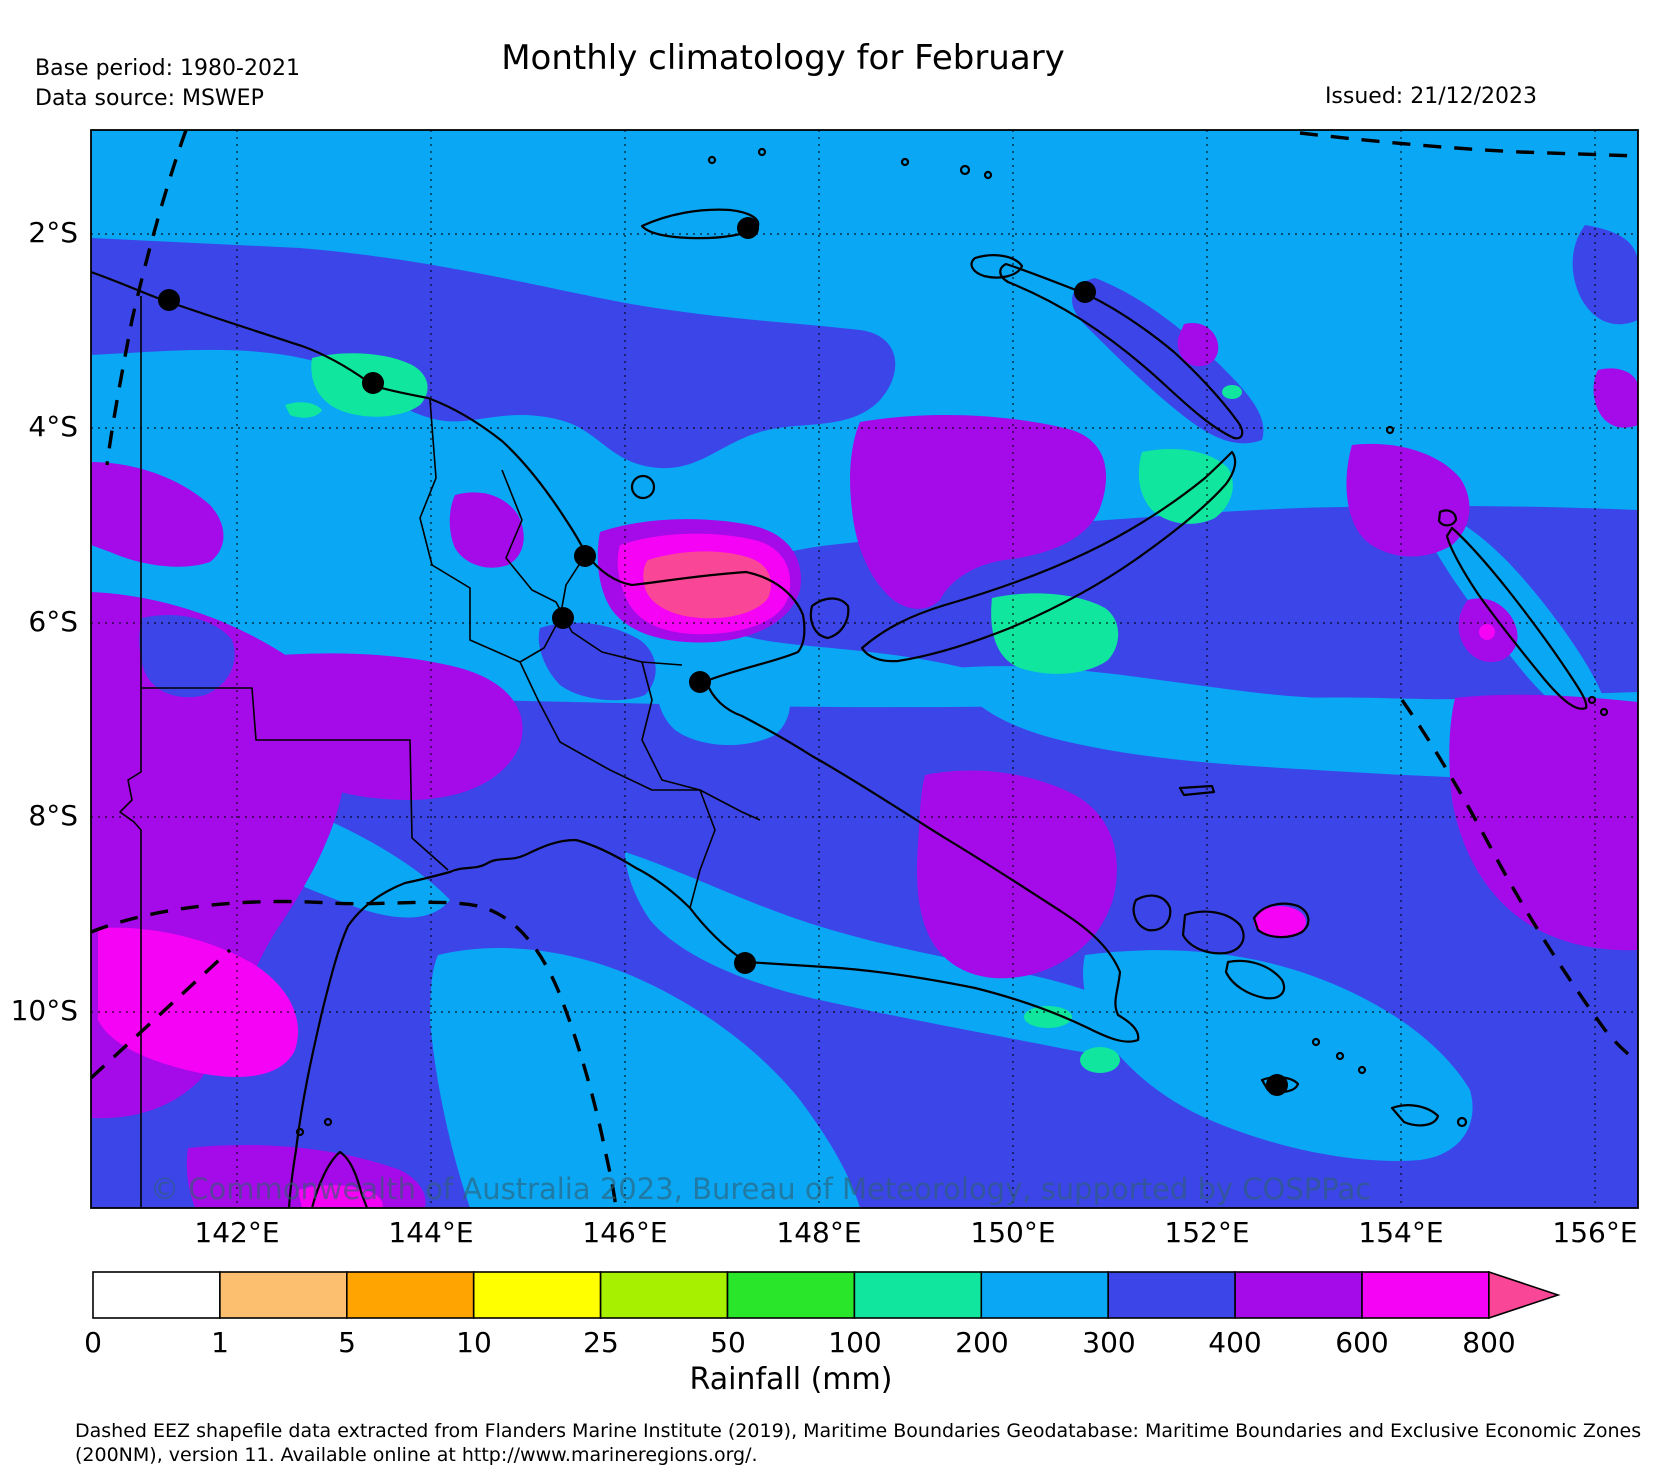 The height and width of the screenshot is (1472, 1678). Describe the element at coordinates (1152, 913) in the screenshot. I see `coastline-goodenough` at that location.